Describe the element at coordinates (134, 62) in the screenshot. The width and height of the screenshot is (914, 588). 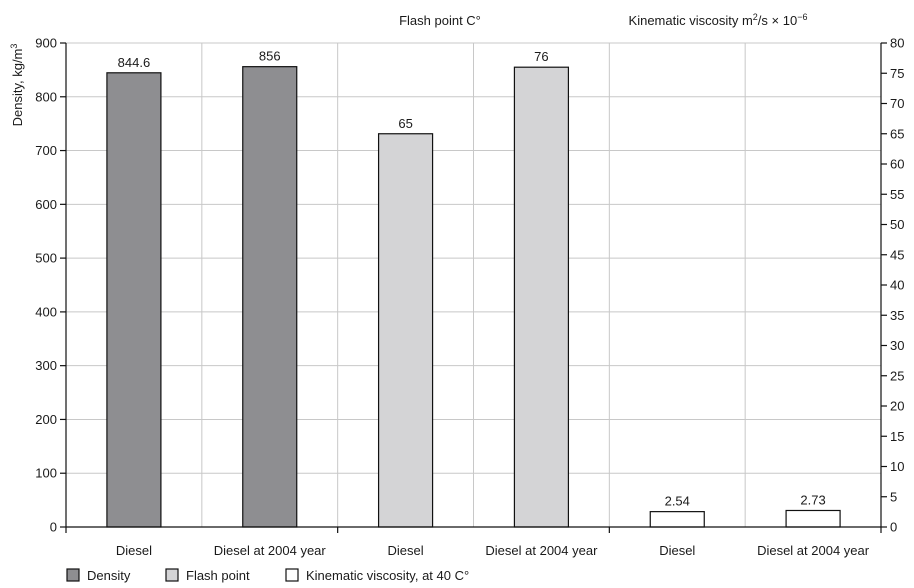
I see `data-label-0-0: 844.6` at that location.